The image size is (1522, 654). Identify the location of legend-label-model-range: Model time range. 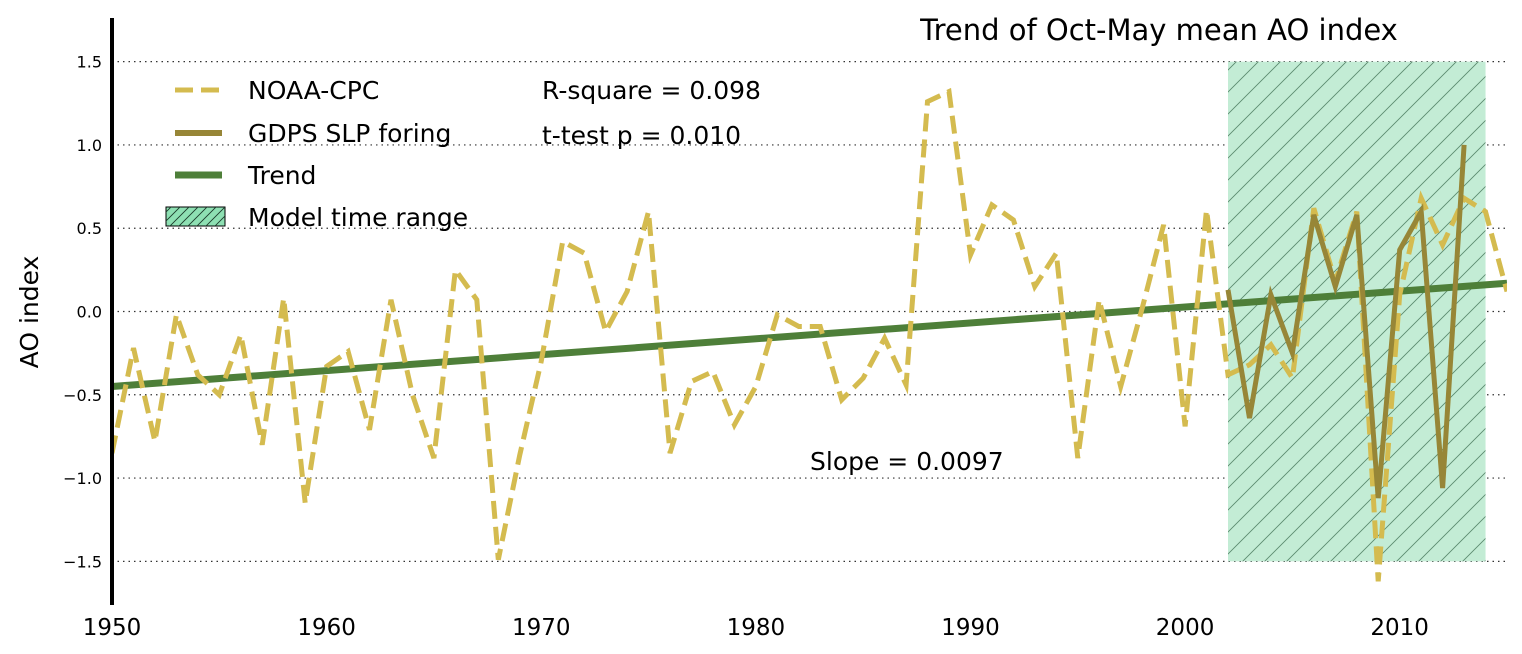
(358, 217).